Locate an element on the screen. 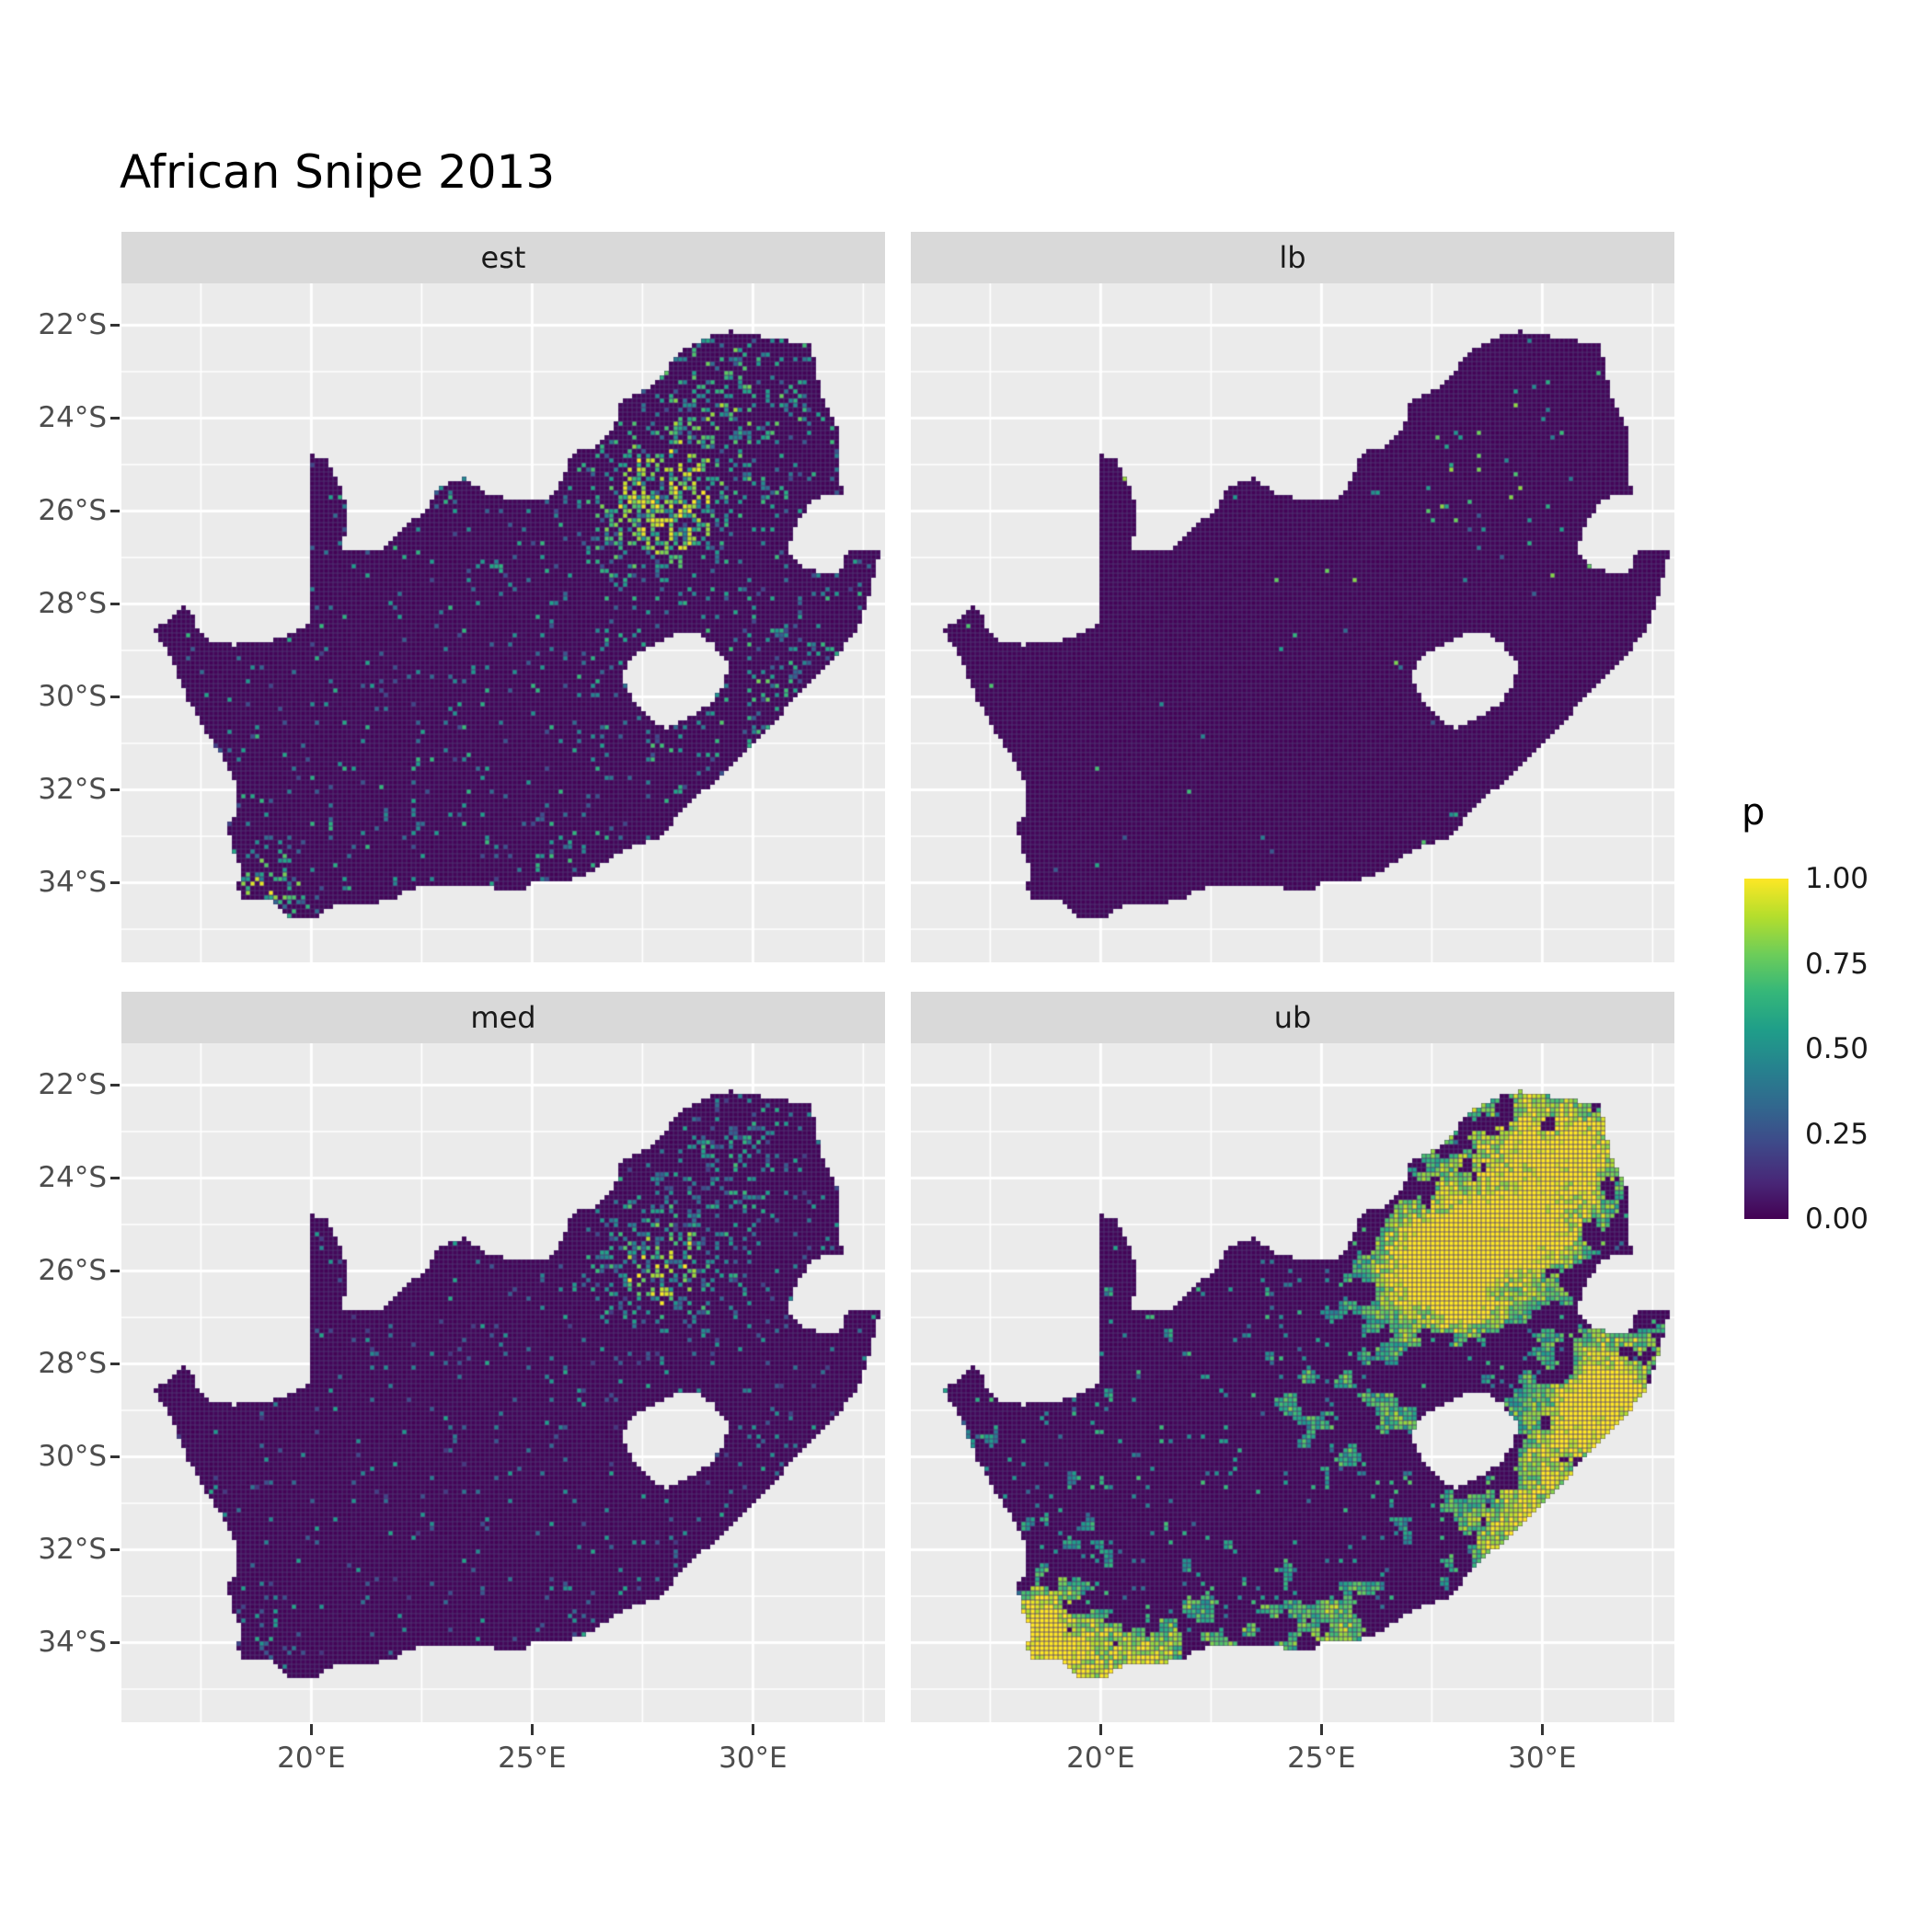 The height and width of the screenshot is (1932, 1932). panel-lb is located at coordinates (1292, 622).